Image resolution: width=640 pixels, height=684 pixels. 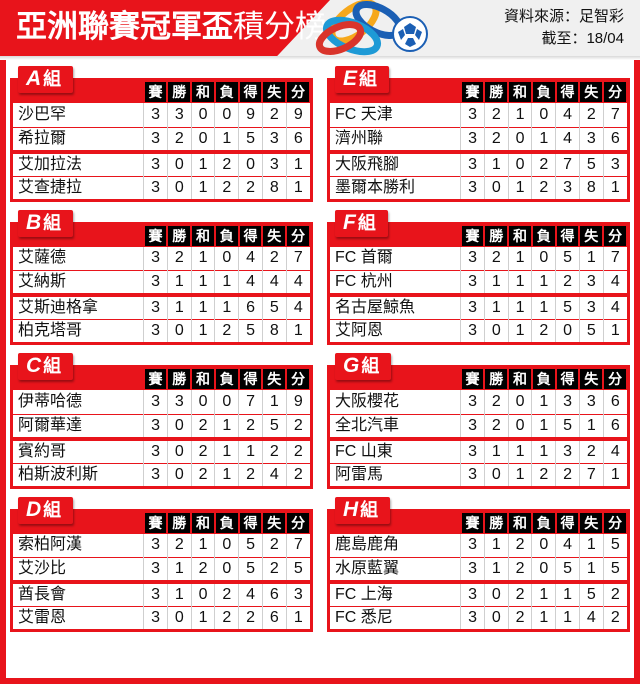 I want to click on table-row: 艾納斯 3 1 1 1 4 4 4, so click(x=161, y=282).